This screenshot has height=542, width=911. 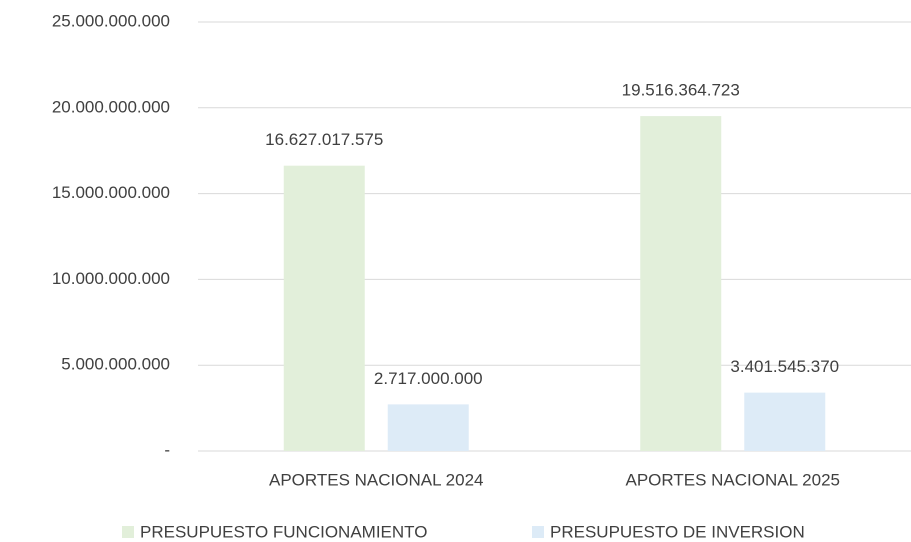 What do you see at coordinates (283, 531) in the screenshot?
I see `legend-label: PRESUPUESTO FUNCIONAMIENTO` at bounding box center [283, 531].